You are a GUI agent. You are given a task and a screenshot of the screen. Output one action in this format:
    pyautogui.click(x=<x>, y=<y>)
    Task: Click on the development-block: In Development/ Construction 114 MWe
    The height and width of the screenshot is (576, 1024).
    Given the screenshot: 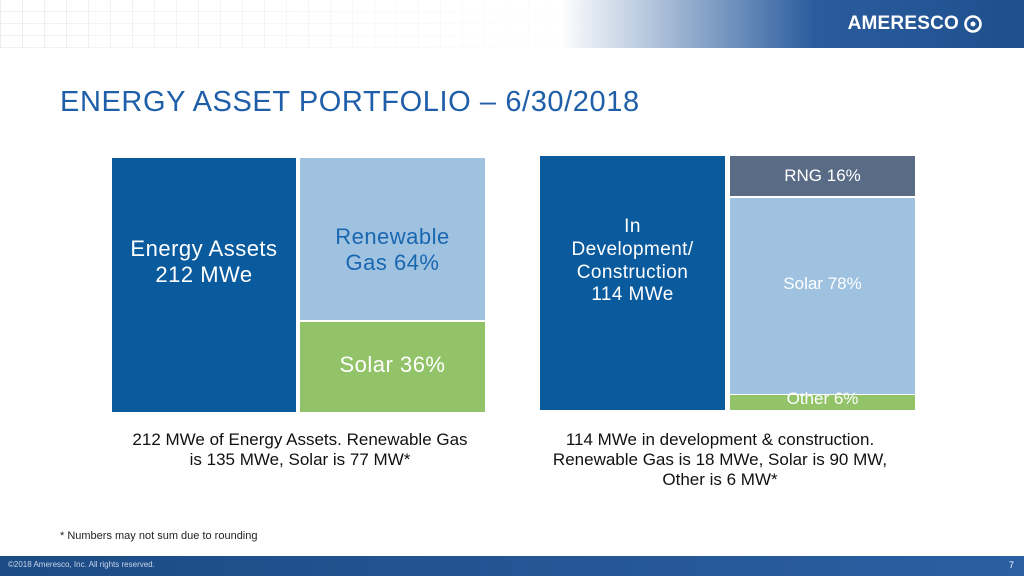 What is the action you would take?
    pyautogui.click(x=632, y=283)
    